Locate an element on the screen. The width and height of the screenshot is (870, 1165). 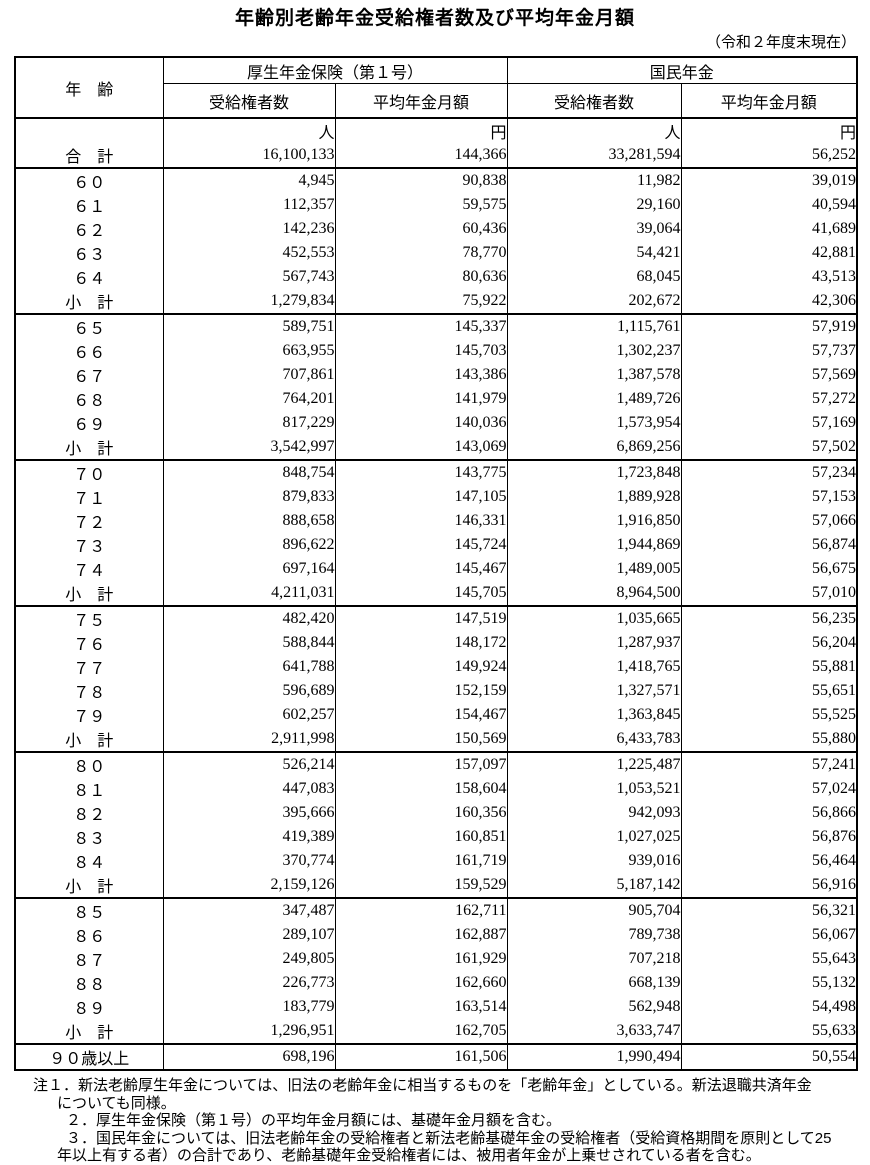
value-cell: 162,660 is located at coordinates (421, 983).